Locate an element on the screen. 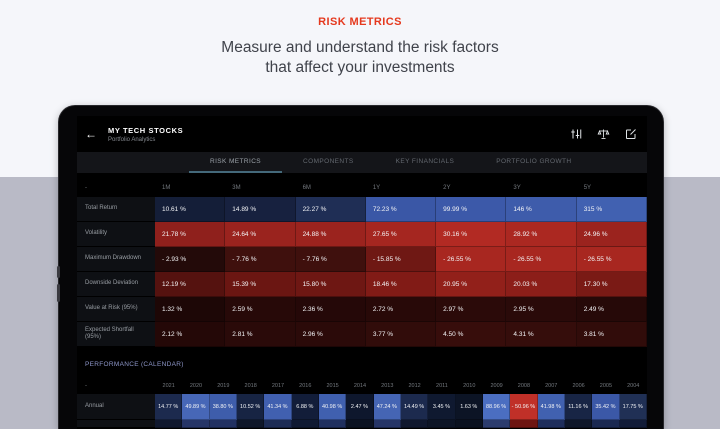 This screenshot has height=429, width=720. heatmap-value-cell: 1.63 % is located at coordinates (469, 407).